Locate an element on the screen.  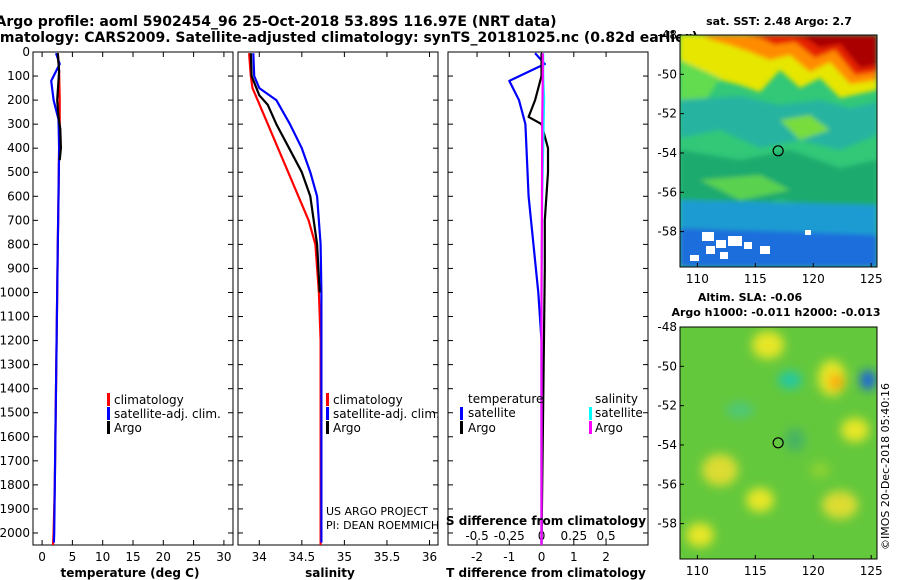
salinity-xlabel: salinity is located at coordinates (330, 573).